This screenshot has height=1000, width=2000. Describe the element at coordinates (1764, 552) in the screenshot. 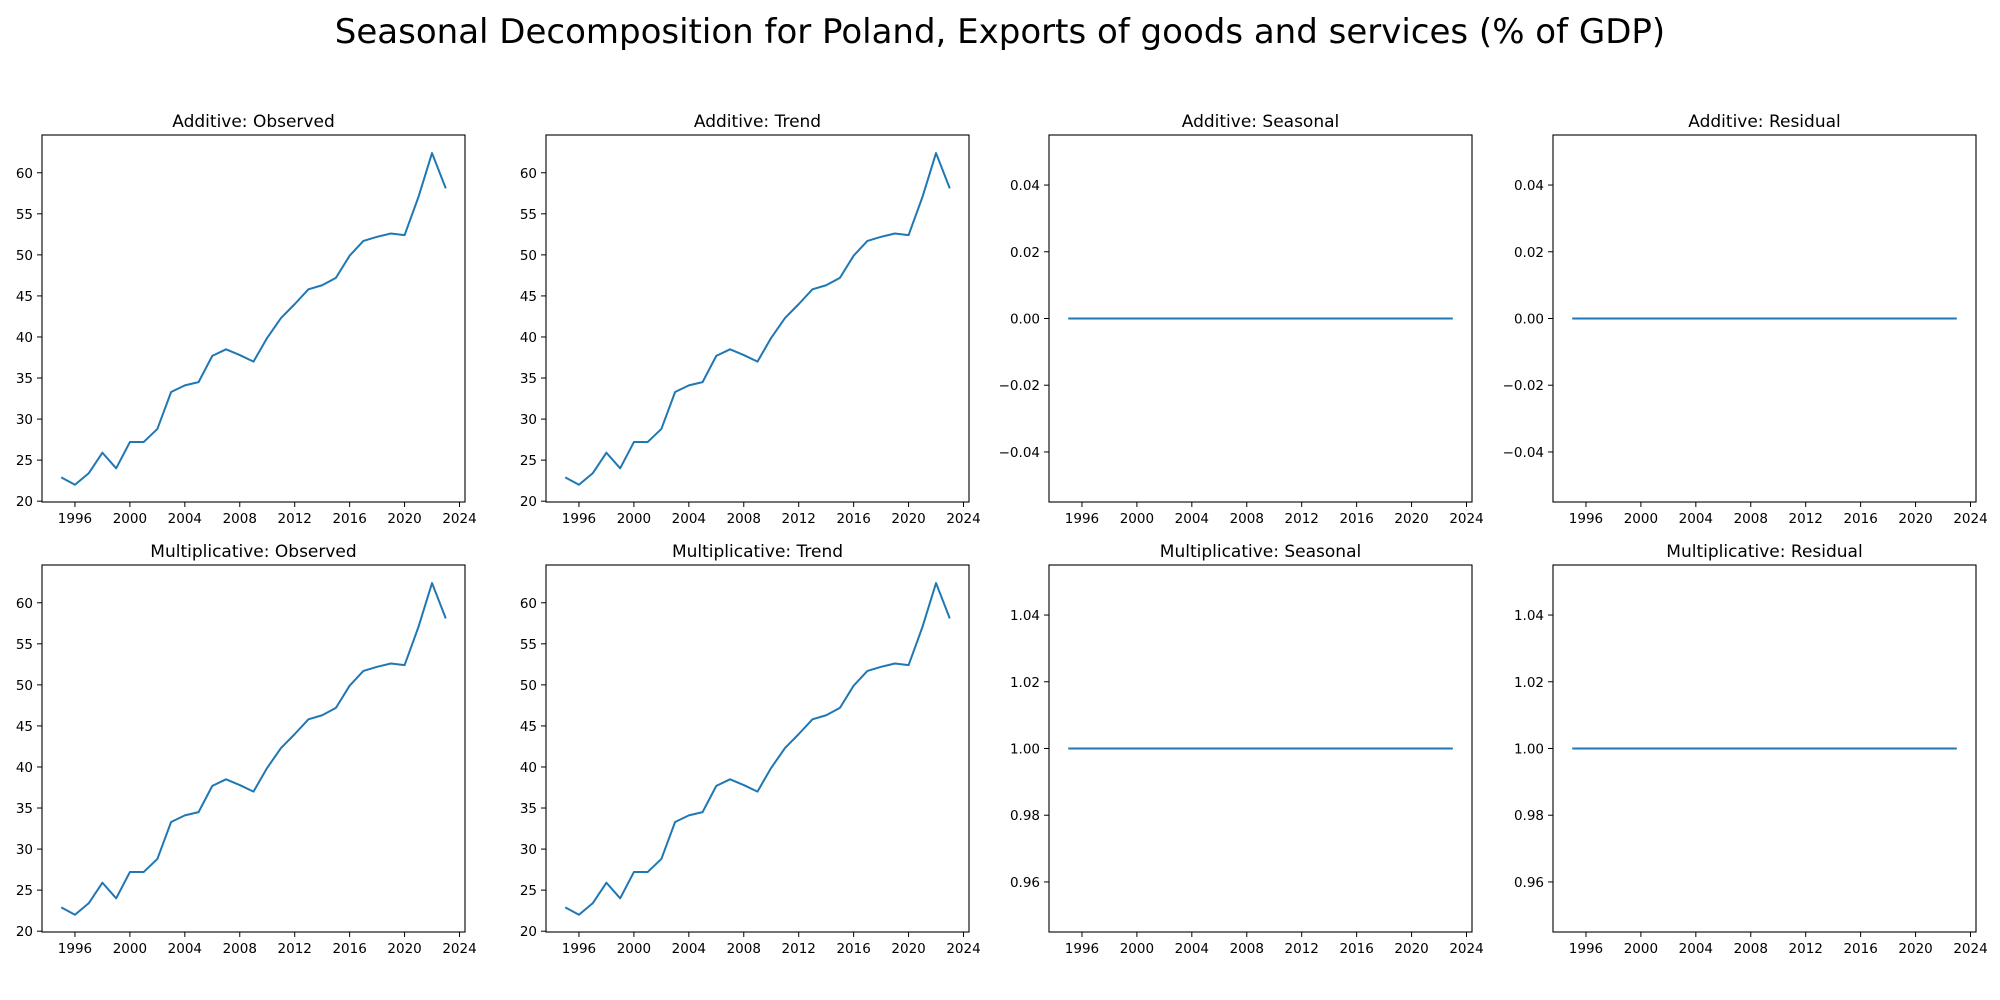

I see `subplot-title: Multiplicative: Residual` at that location.